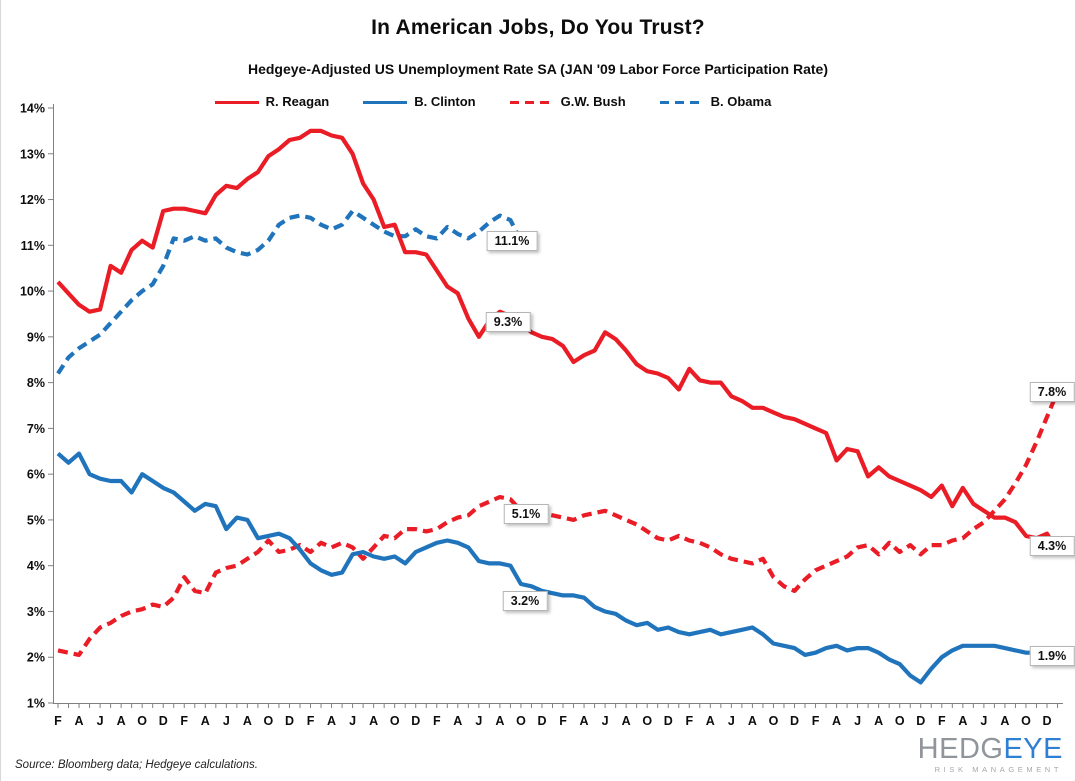 This screenshot has height=781, width=1075. I want to click on legend-label: R. Reagan, so click(297, 101).